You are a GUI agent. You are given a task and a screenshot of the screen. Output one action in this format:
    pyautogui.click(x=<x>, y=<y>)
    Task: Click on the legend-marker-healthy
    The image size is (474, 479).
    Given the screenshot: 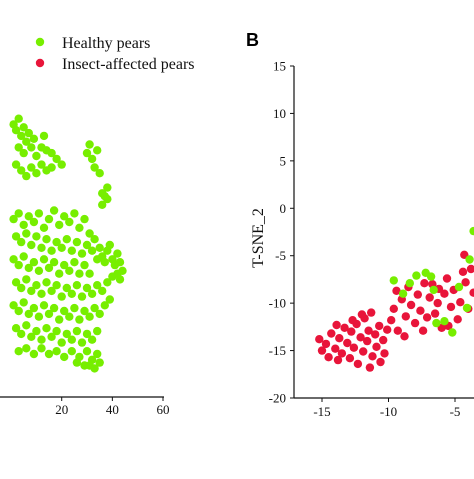 What is the action you would take?
    pyautogui.click(x=40, y=42)
    